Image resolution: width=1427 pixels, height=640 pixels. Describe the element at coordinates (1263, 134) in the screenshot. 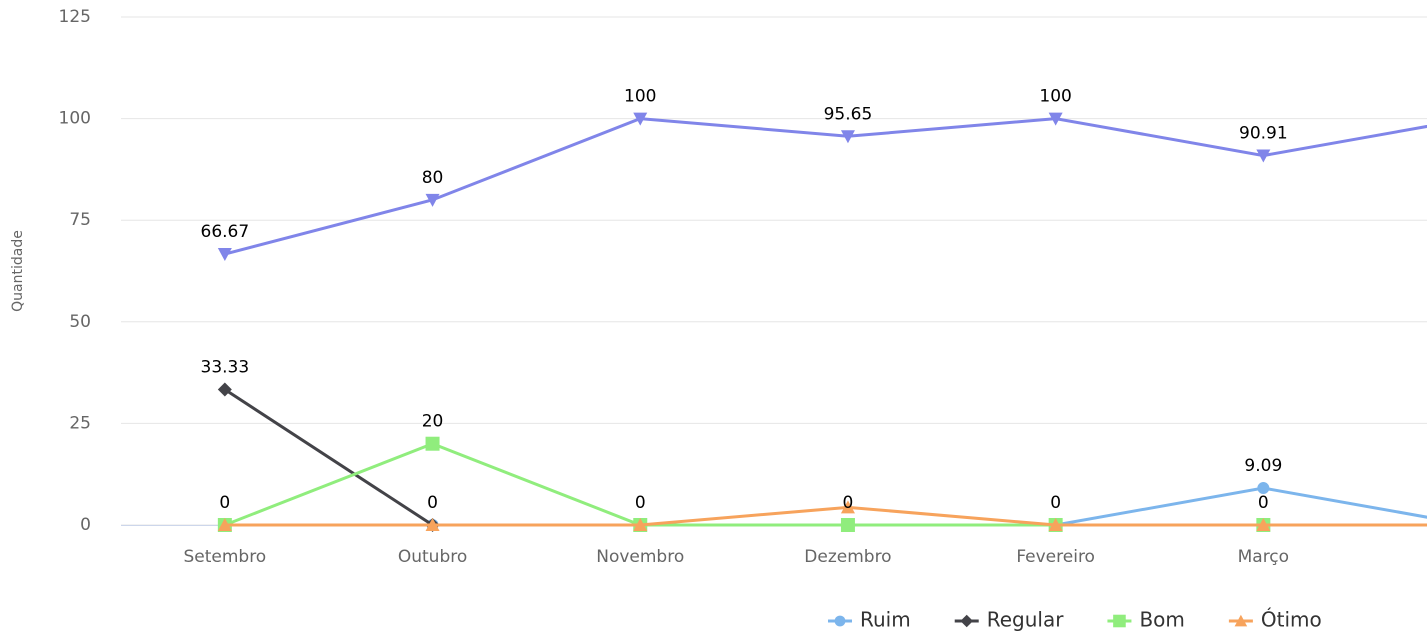

I see `data-label: 90.91` at that location.